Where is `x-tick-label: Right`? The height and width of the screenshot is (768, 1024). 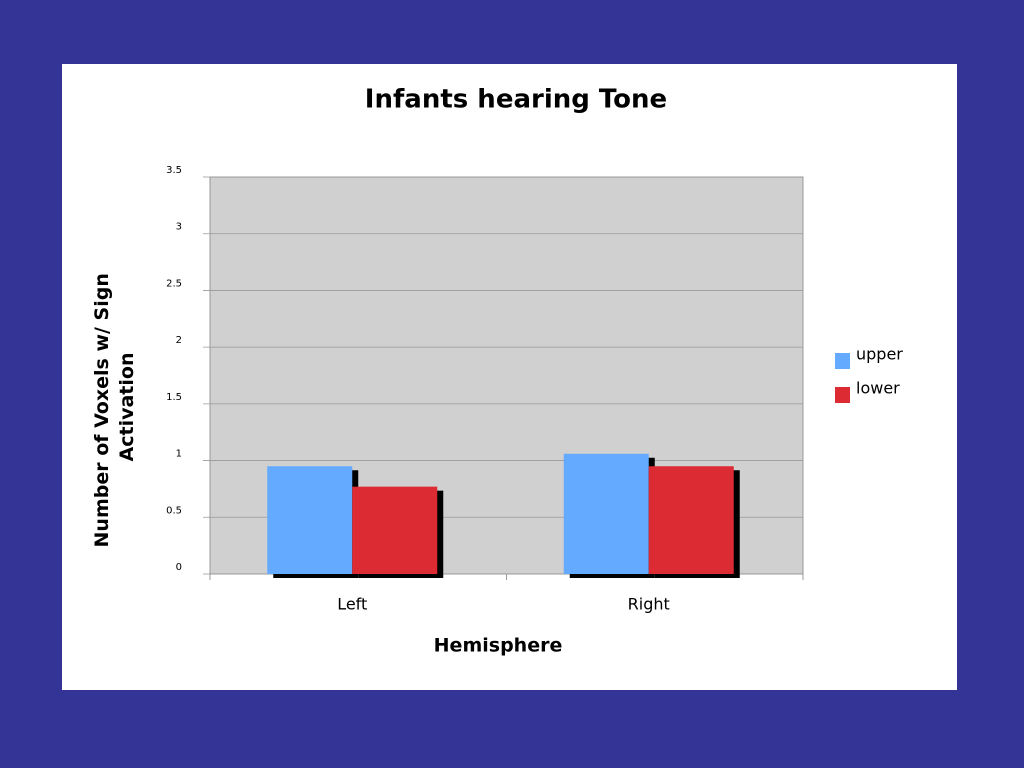 x-tick-label: Right is located at coordinates (649, 604).